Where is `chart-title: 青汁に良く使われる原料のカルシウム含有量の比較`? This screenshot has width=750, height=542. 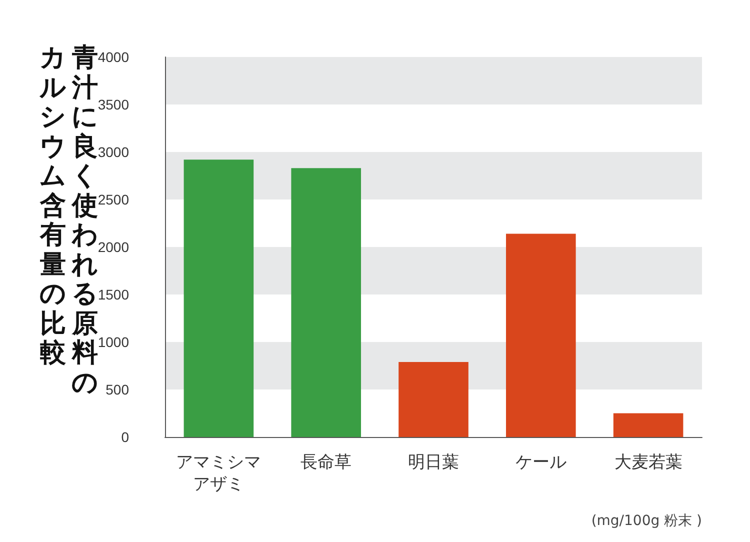
chart-title: 青汁に良く使われる原料のカルシウム含有量の比較 is located at coordinates (69, 220).